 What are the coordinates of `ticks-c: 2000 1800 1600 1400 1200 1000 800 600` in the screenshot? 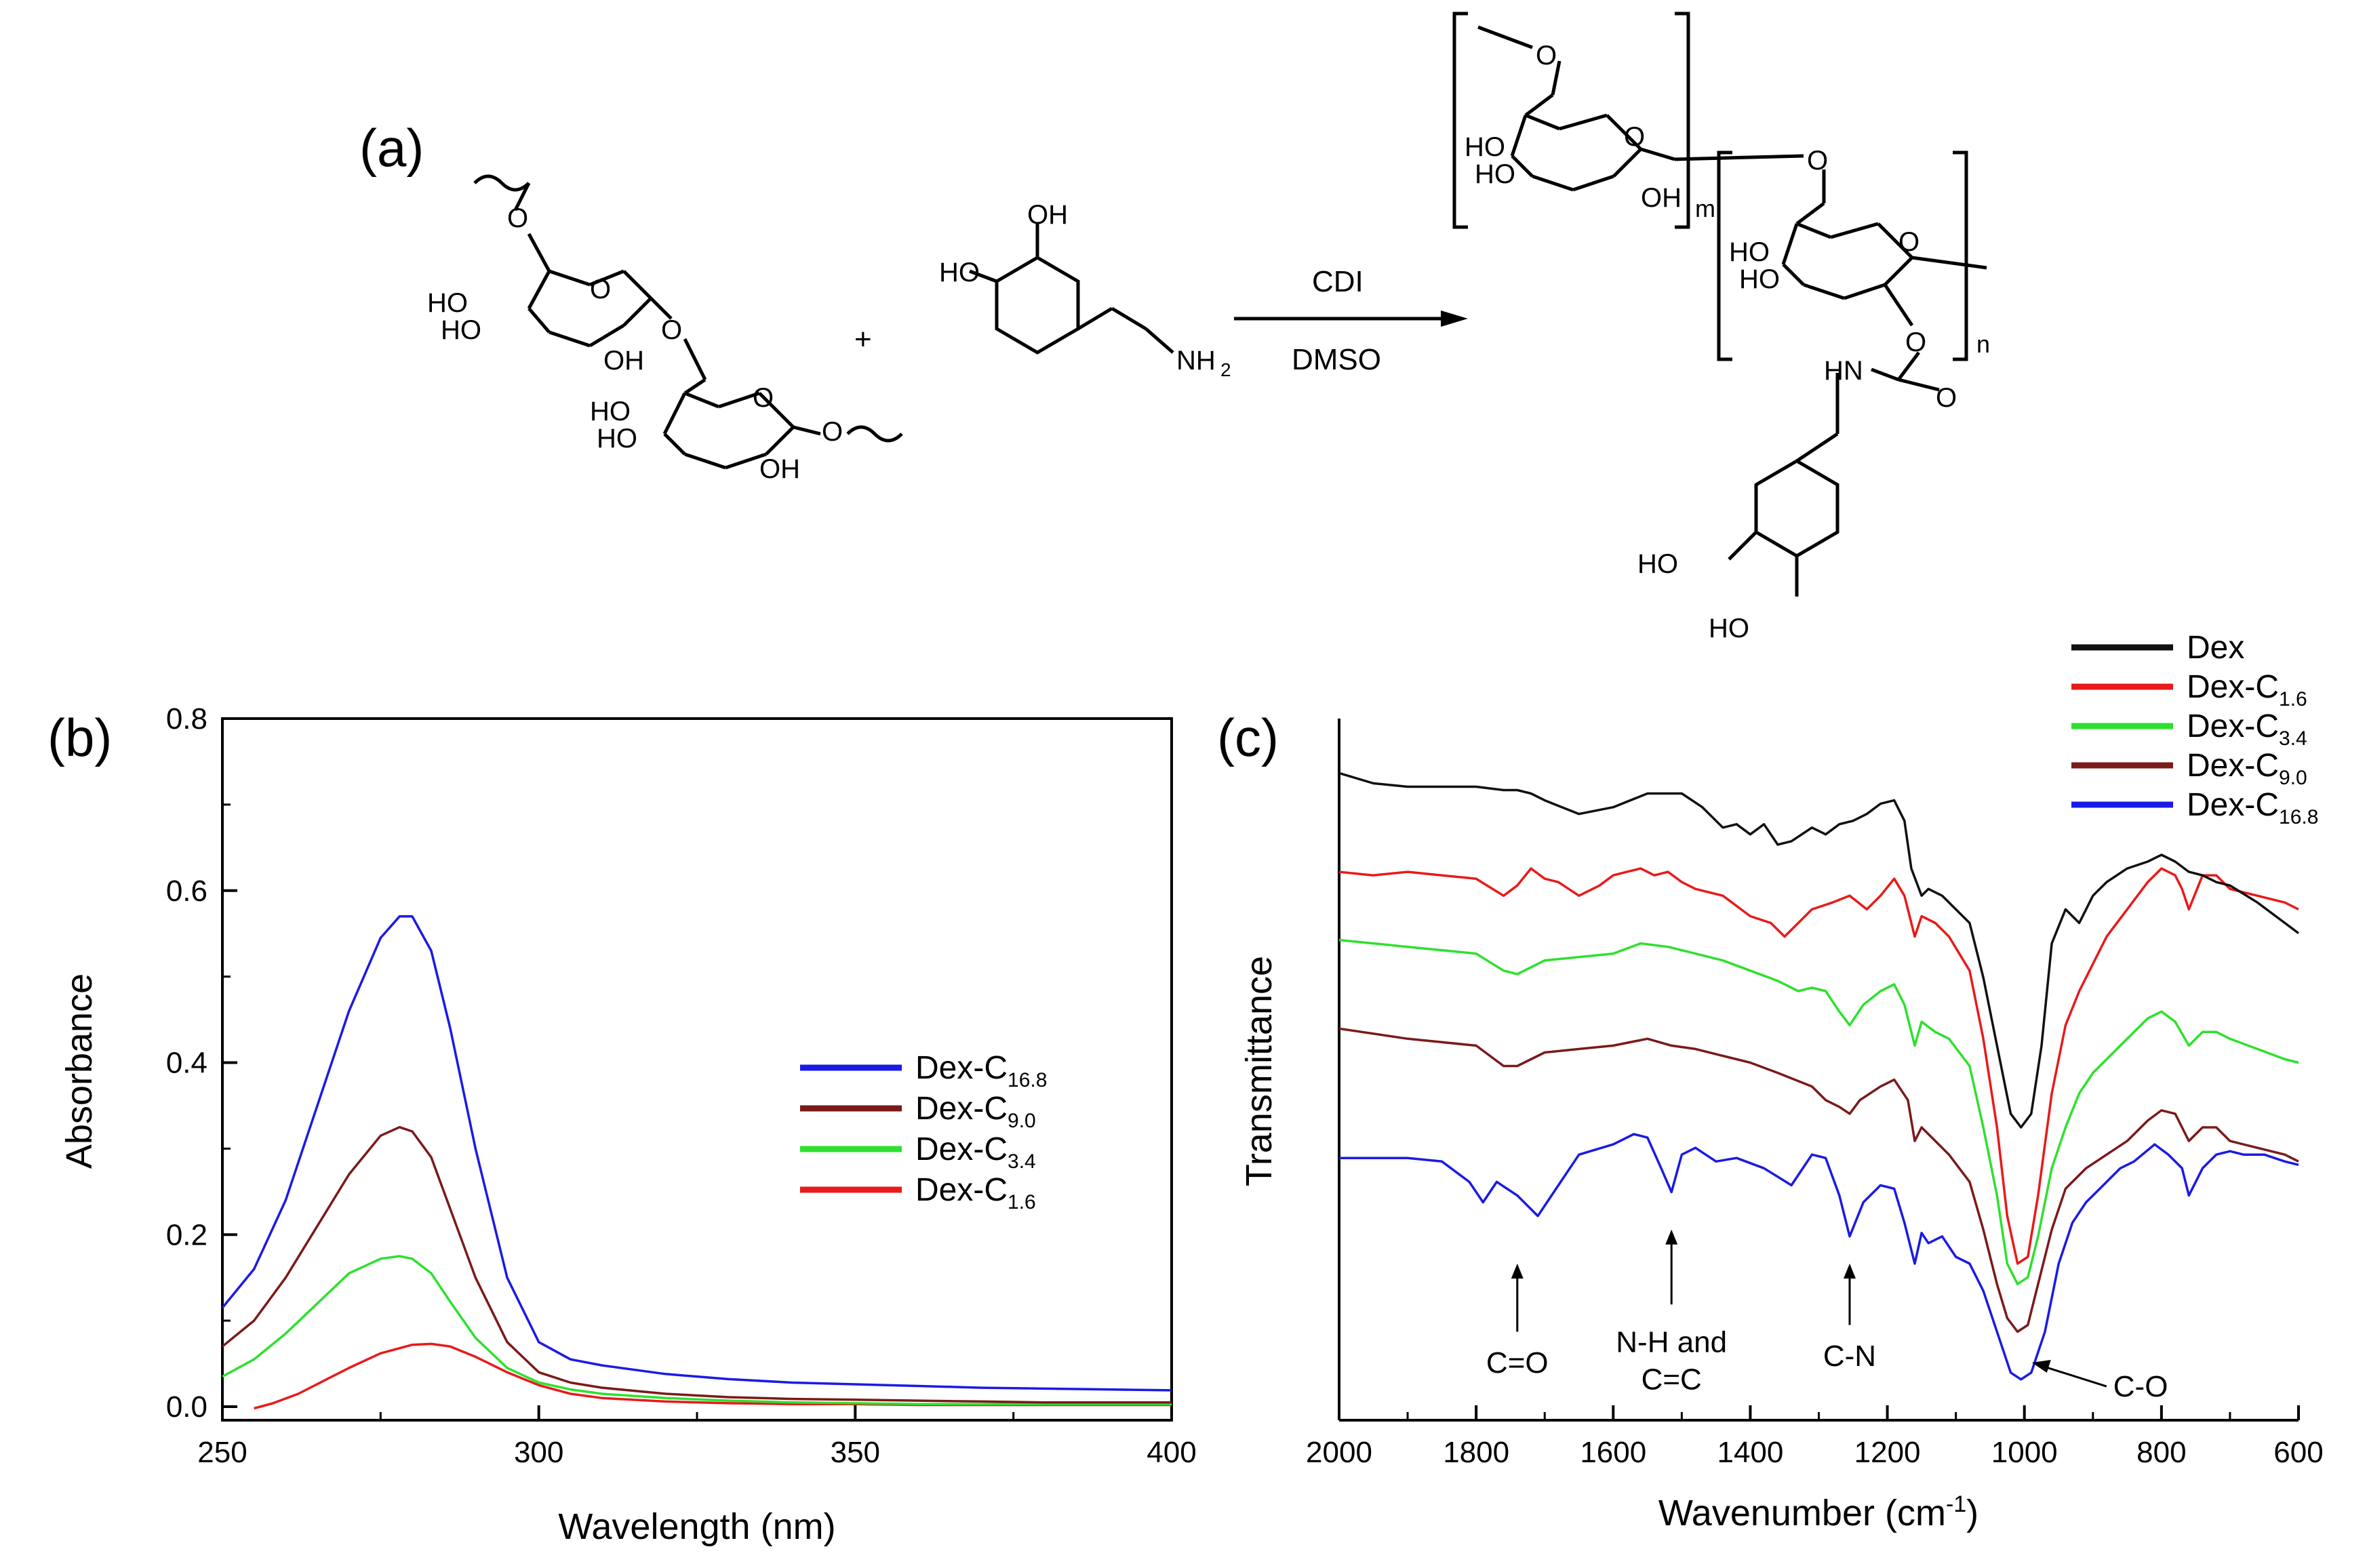 It's located at (1815, 1437).